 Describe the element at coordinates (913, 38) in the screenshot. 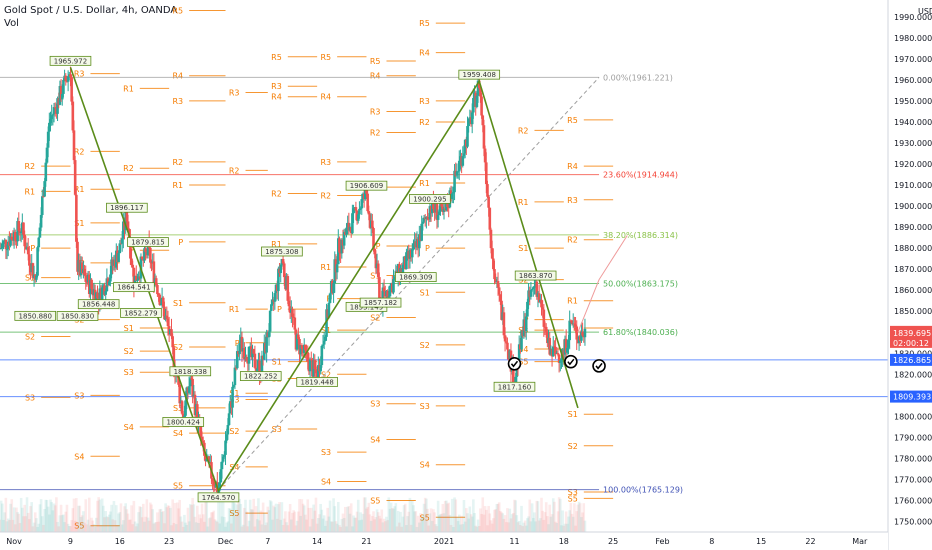

I see `price-tick: 1980.000` at that location.